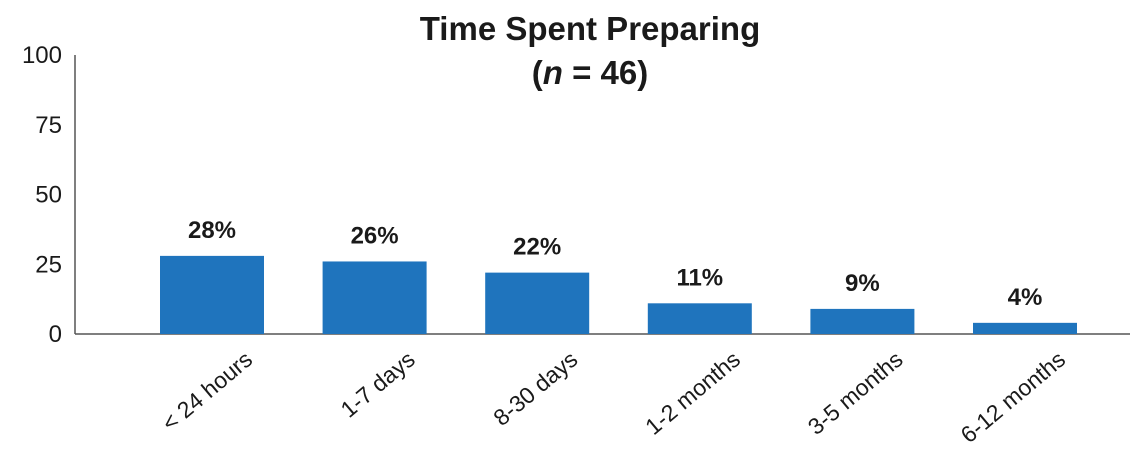  Describe the element at coordinates (207, 391) in the screenshot. I see `x-tick-label: < 24 hours` at that location.